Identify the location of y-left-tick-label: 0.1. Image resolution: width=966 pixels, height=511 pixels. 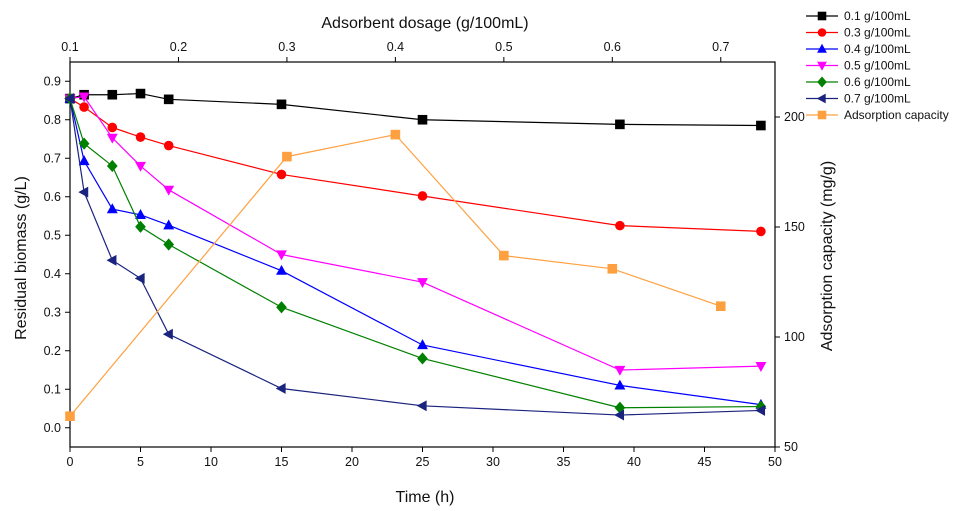
(52, 389).